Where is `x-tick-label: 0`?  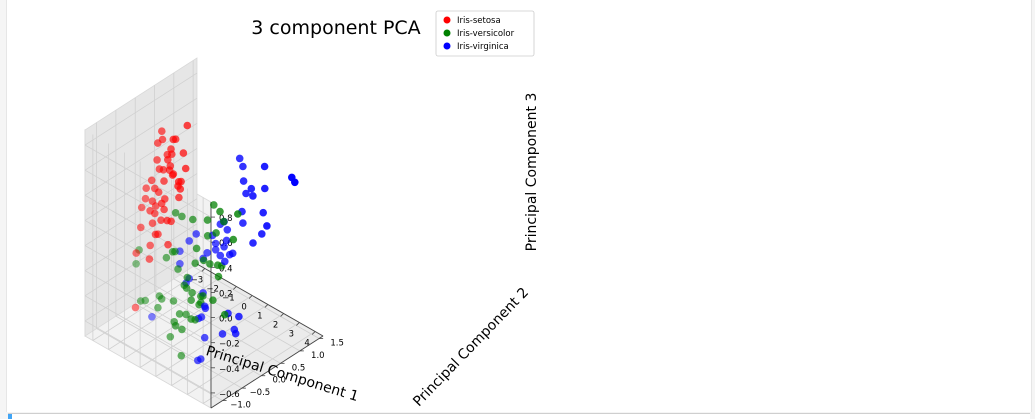
x-tick-label: 0 is located at coordinates (243, 308).